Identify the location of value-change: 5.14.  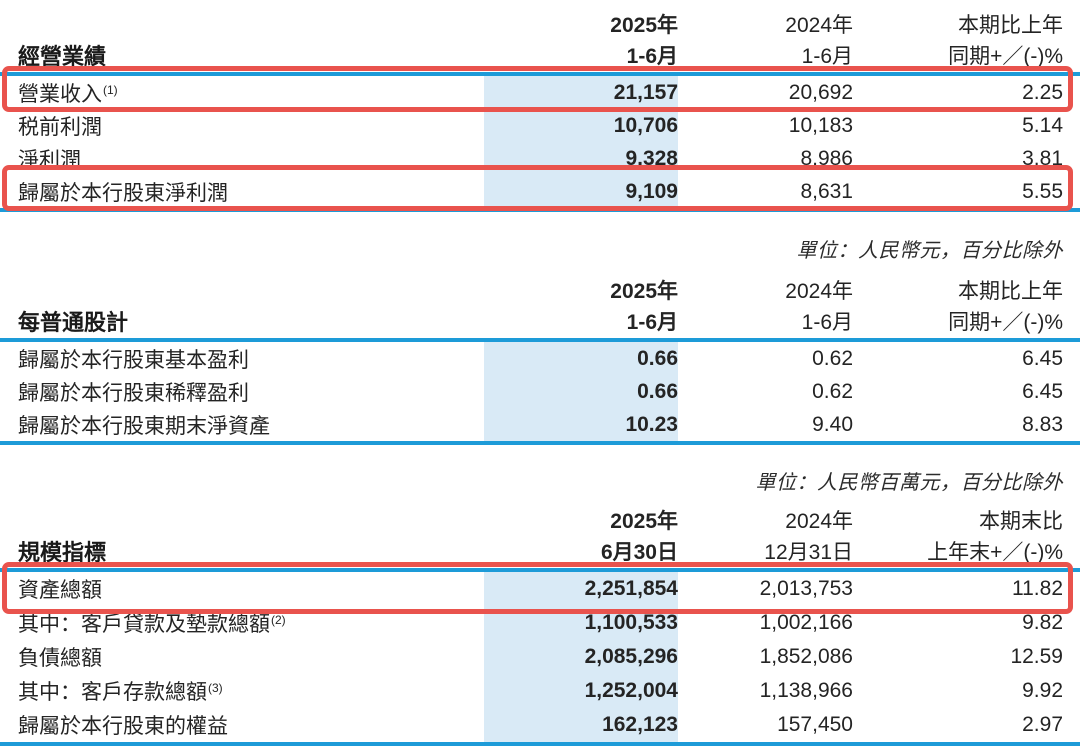
(1042, 125).